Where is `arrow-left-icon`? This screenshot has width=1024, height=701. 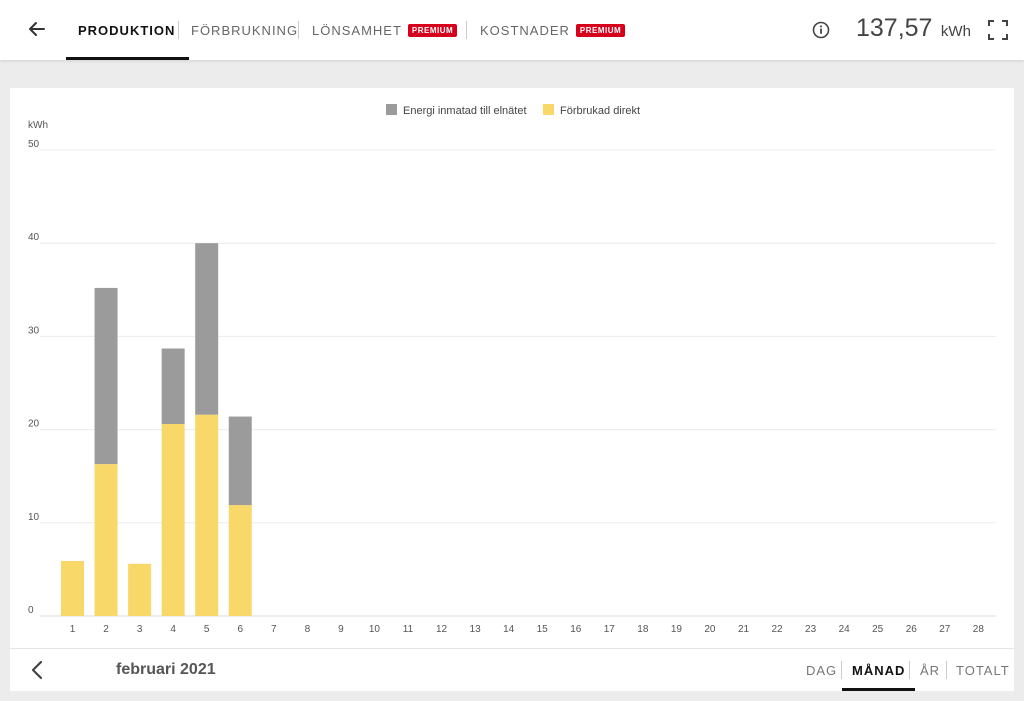
arrow-left-icon is located at coordinates (37, 29).